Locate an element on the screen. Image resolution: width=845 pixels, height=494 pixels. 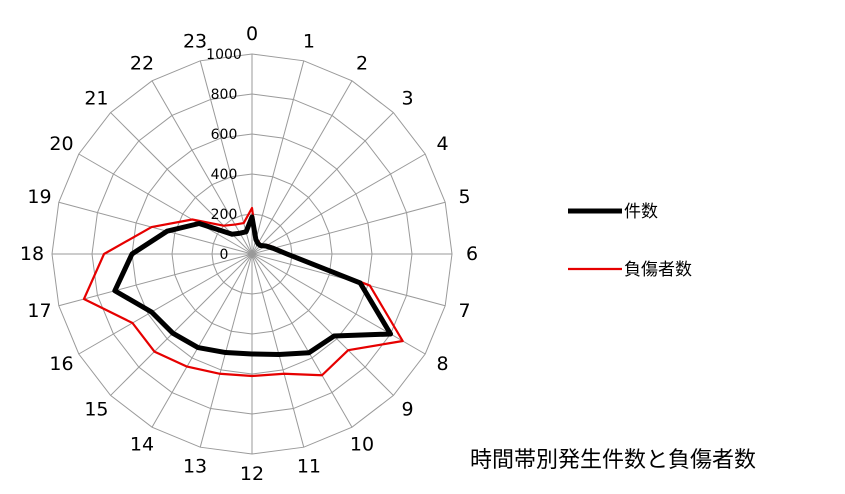
hour-label: 20 is located at coordinates (61, 144).